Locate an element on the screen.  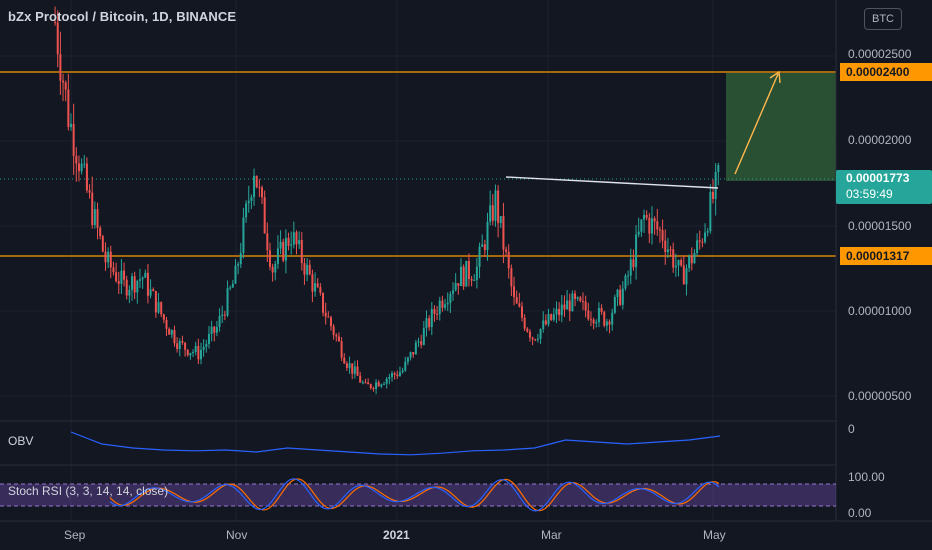
obv-label: OBV is located at coordinates (21, 441).